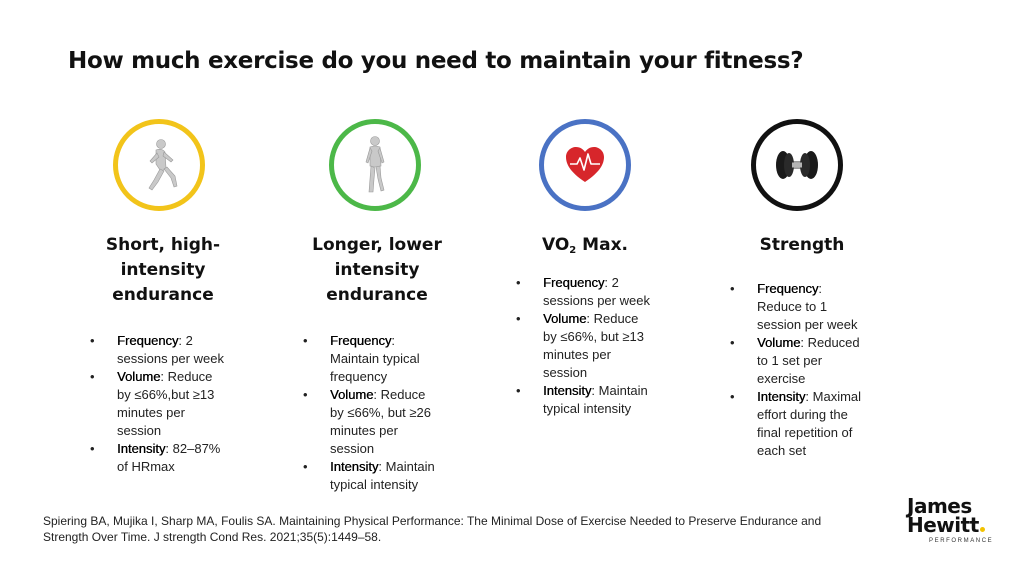  I want to click on col4-title: Strength, so click(802, 245).